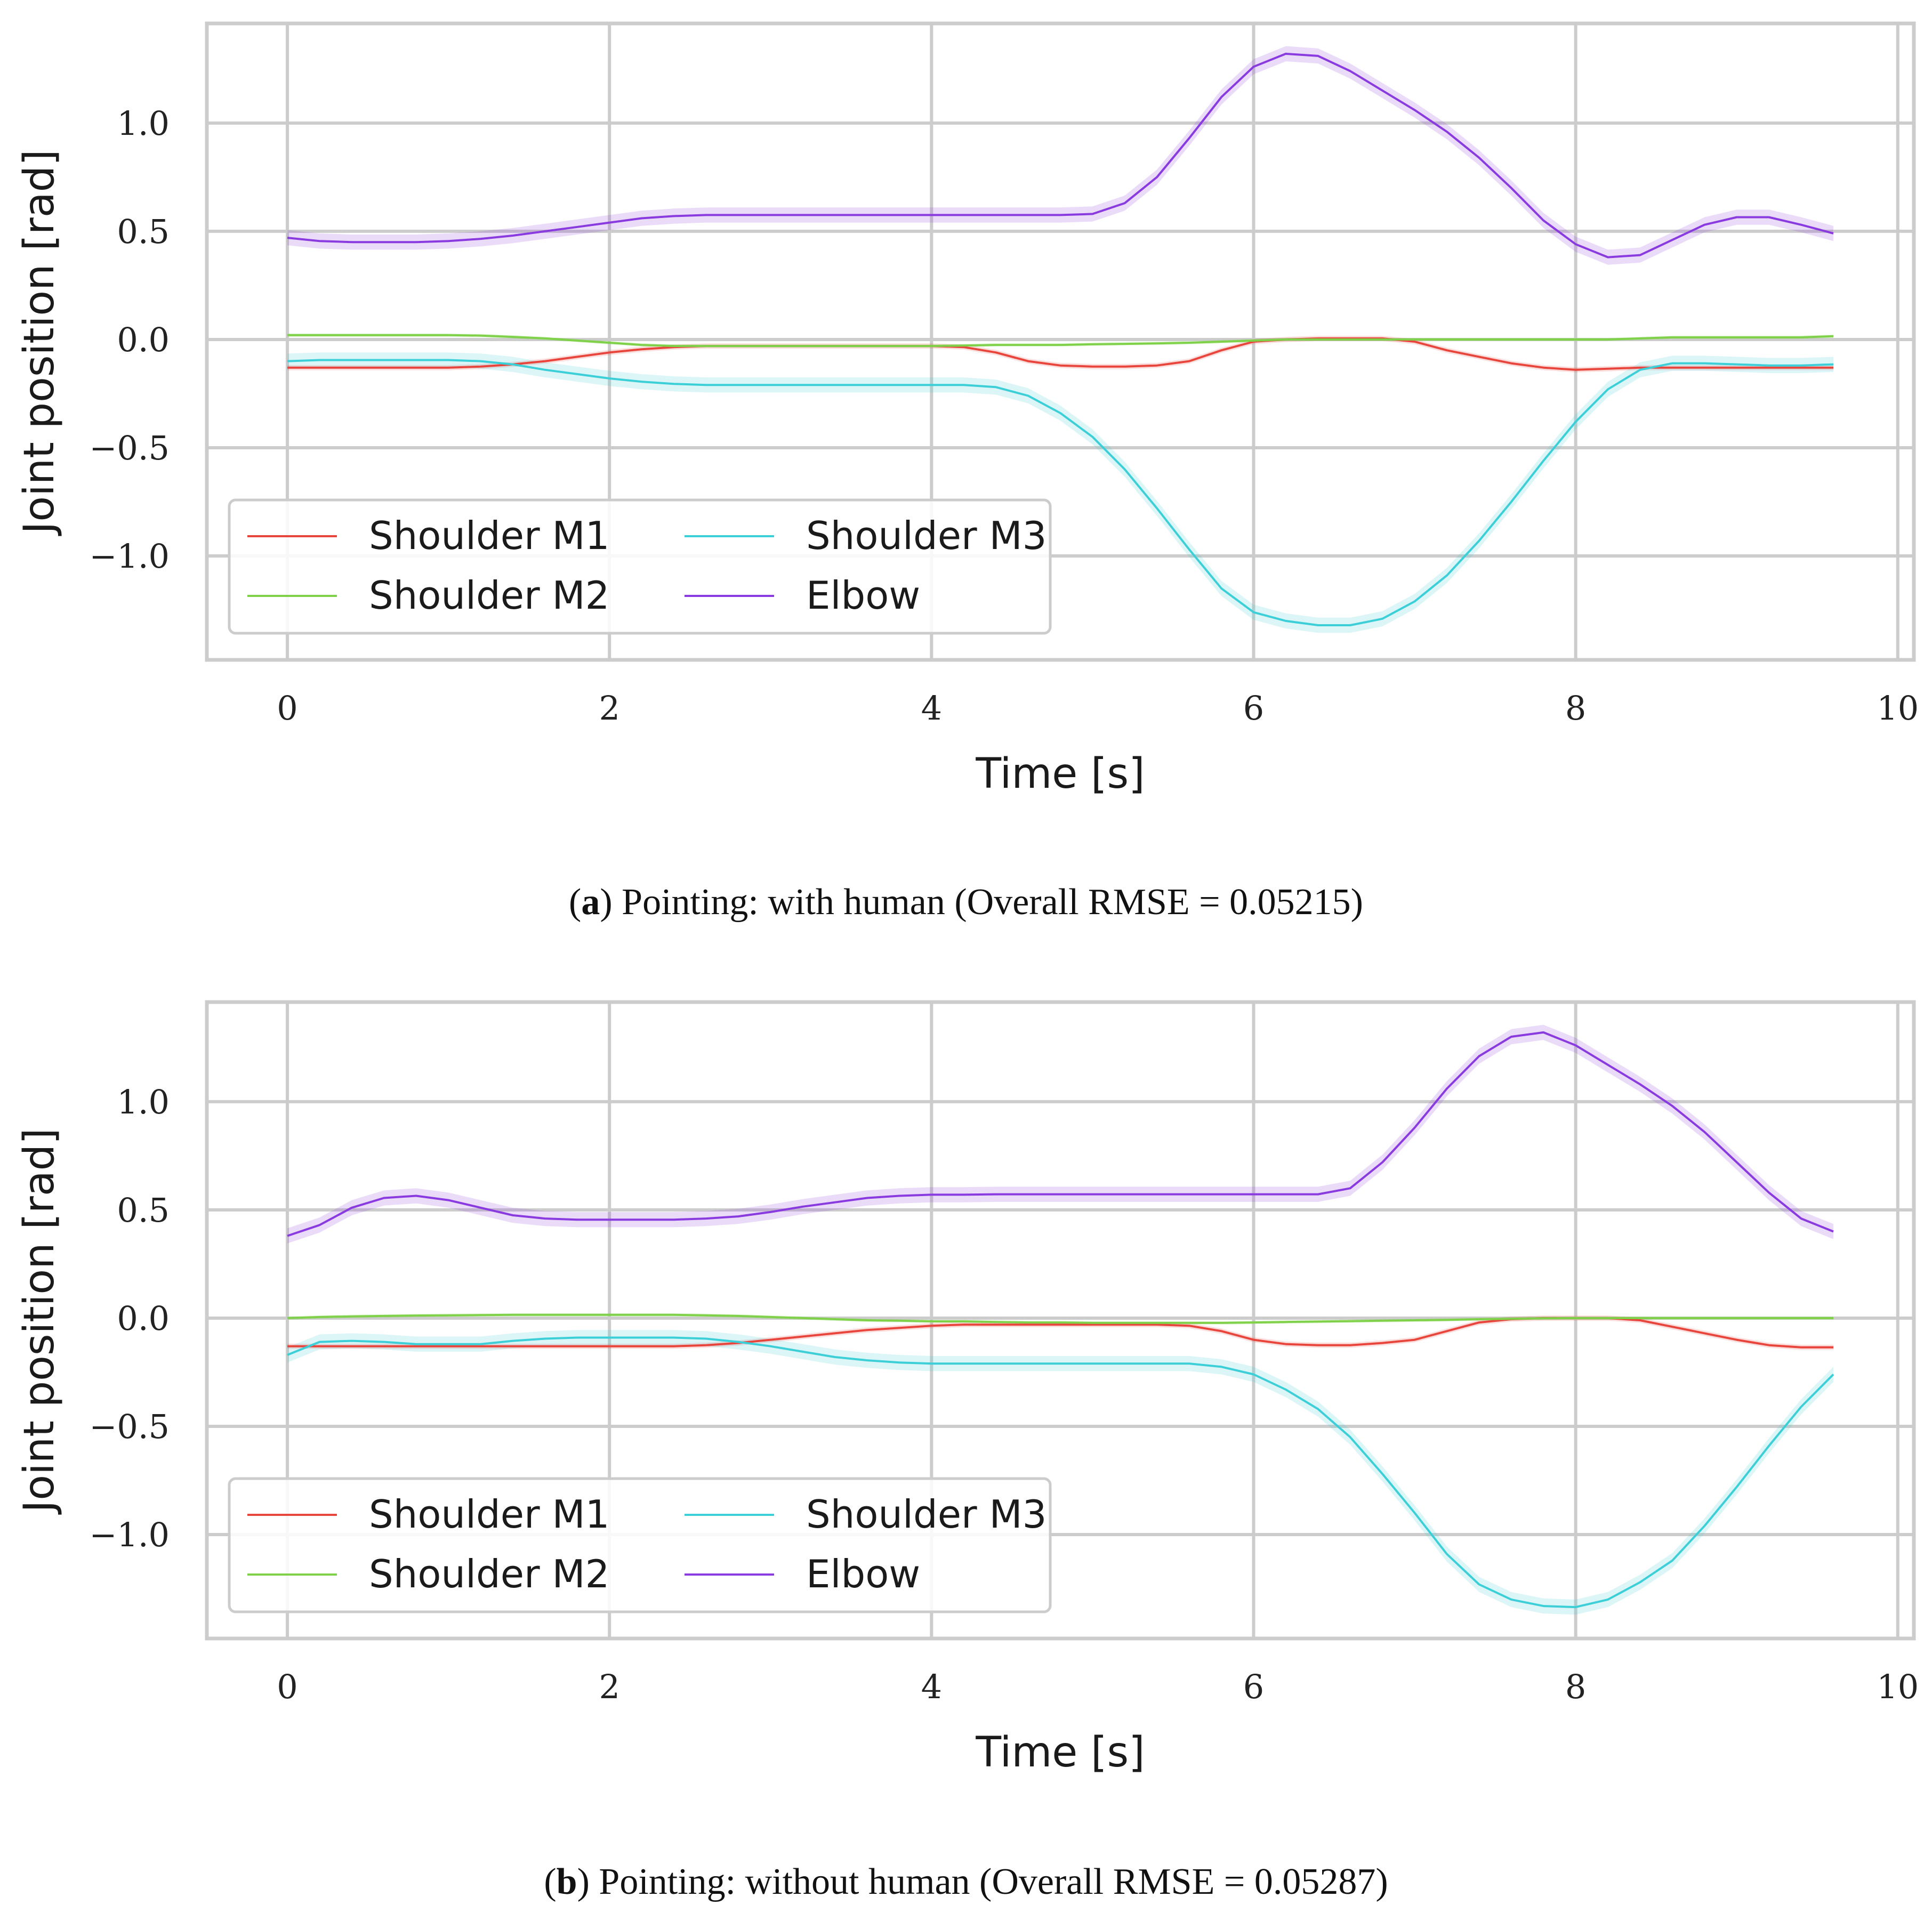 The width and height of the screenshot is (1932, 1913). I want to click on band-shoulder-m2, so click(1060, 1319).